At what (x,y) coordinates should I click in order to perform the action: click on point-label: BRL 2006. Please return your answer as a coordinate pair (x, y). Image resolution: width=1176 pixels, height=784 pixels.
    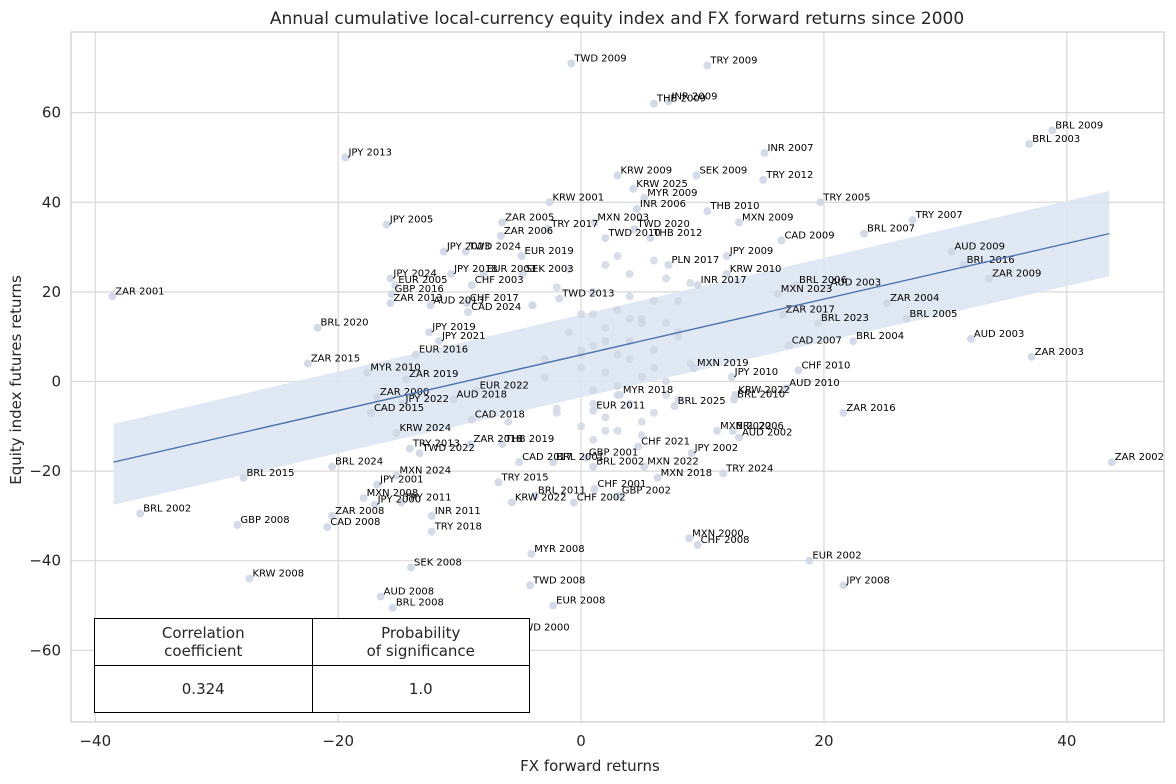
    Looking at the image, I should click on (760, 426).